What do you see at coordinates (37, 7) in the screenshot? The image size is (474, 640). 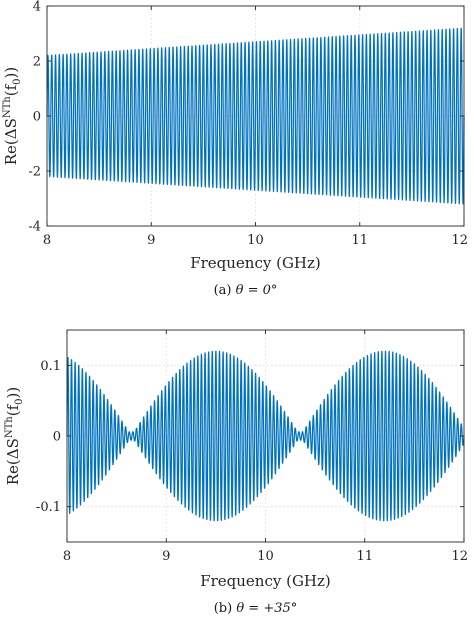 I see `y-tick-label: 4` at bounding box center [37, 7].